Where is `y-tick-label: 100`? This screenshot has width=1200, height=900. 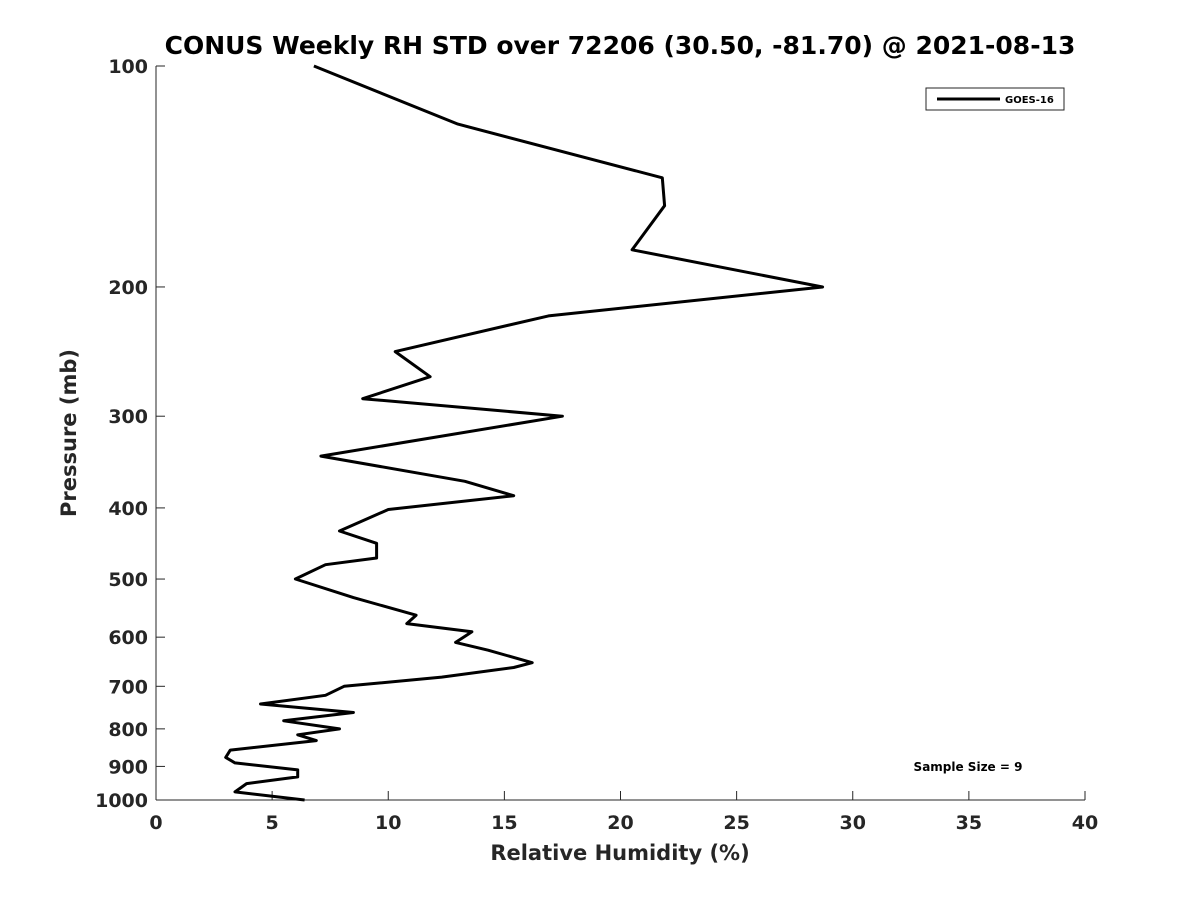
y-tick-label: 100 is located at coordinates (128, 67).